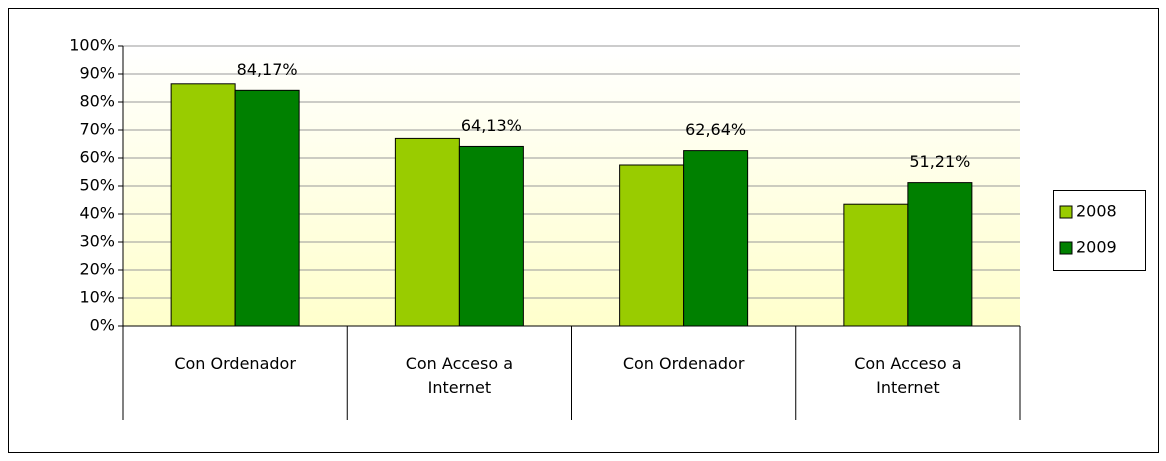 This screenshot has height=461, width=1166. Describe the element at coordinates (102, 325) in the screenshot. I see `y-tick-label: 0%` at that location.